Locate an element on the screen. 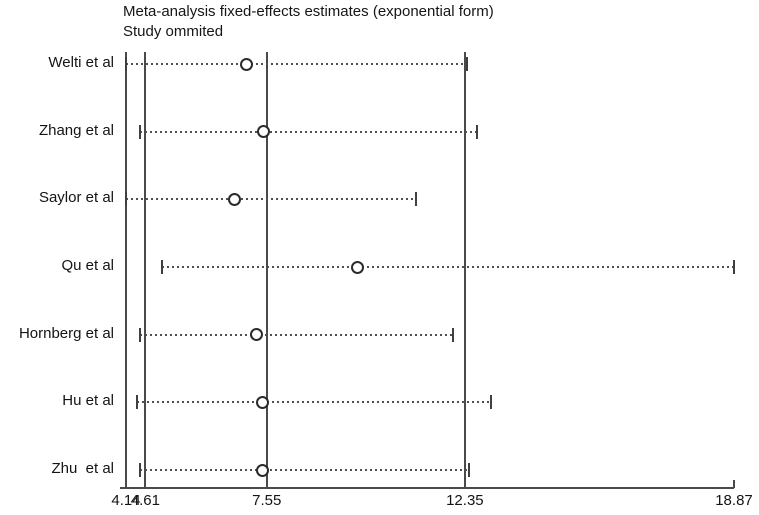 Image resolution: width=759 pixels, height=515 pixels. x-axis-tick-label: 7.55 is located at coordinates (267, 500).